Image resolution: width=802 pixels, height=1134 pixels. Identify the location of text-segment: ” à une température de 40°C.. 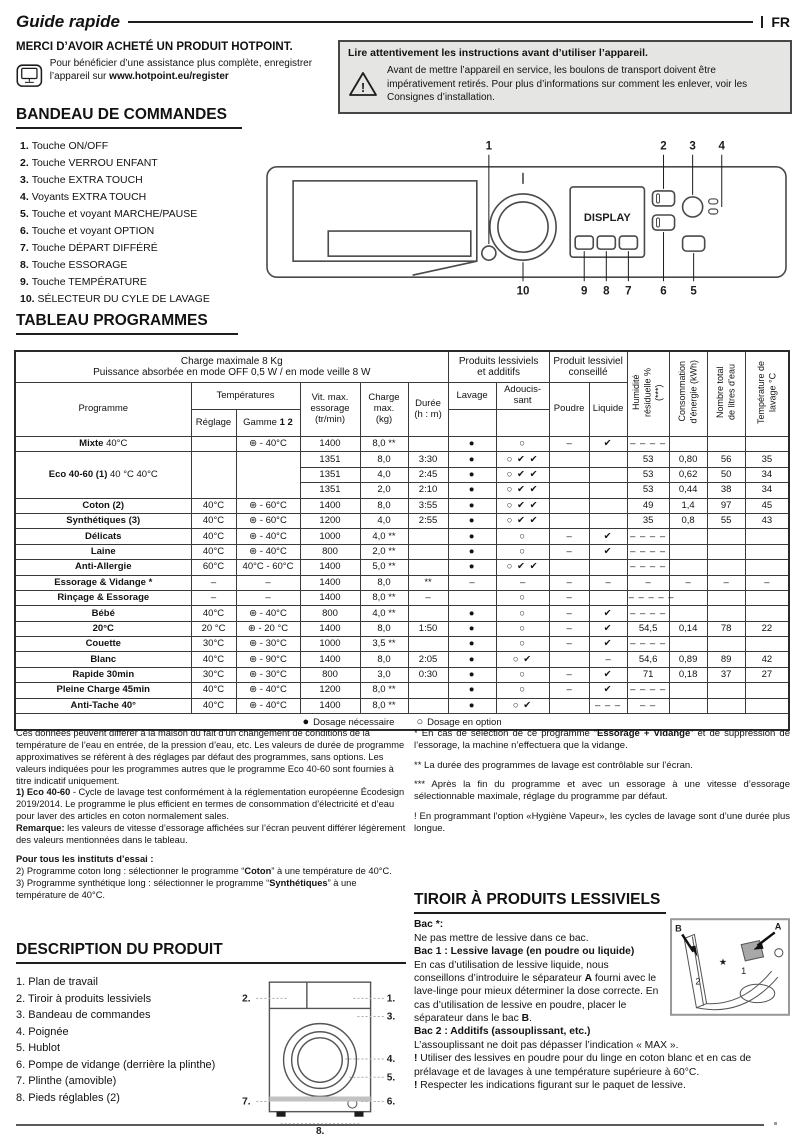
(331, 870).